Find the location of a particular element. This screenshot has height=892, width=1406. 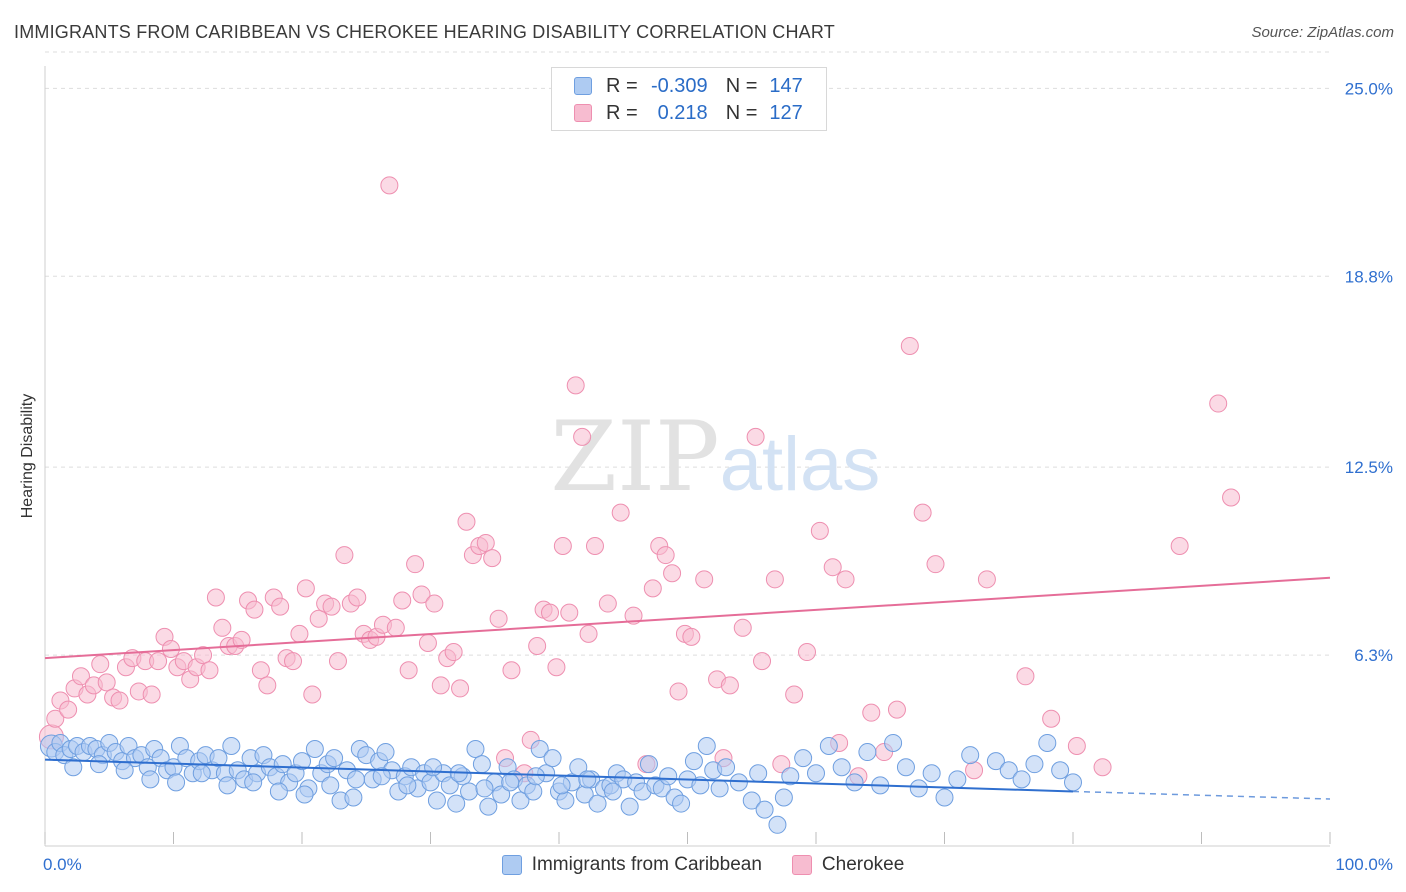

watermark-zip: ZIP is located at coordinates (634, 457).